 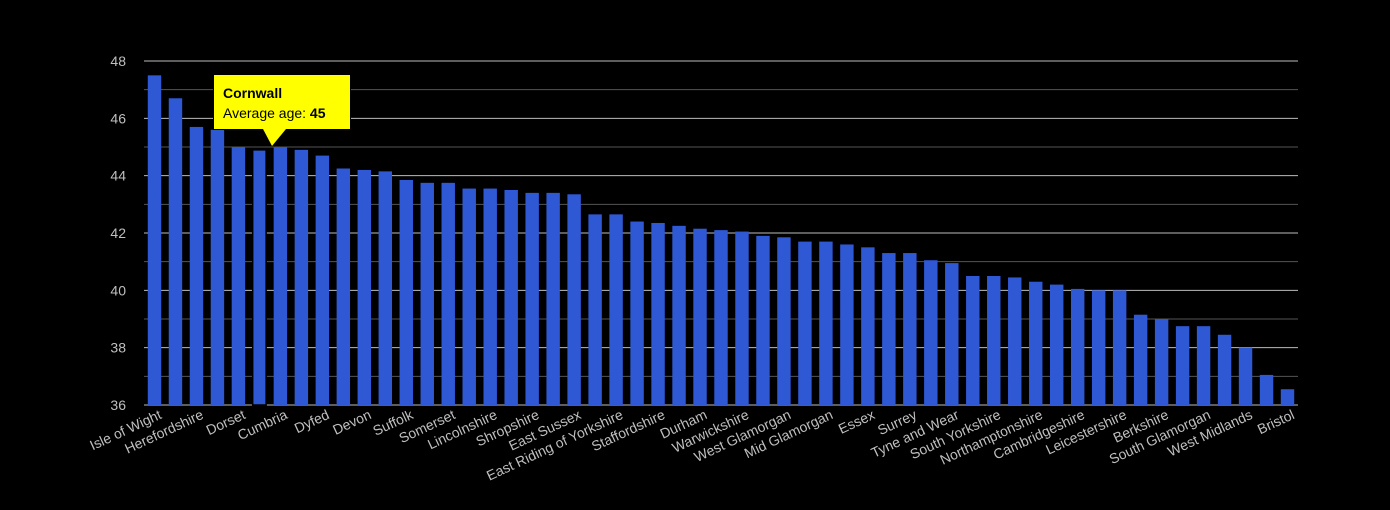 I want to click on y-tick-label: 36, so click(x=118, y=405).